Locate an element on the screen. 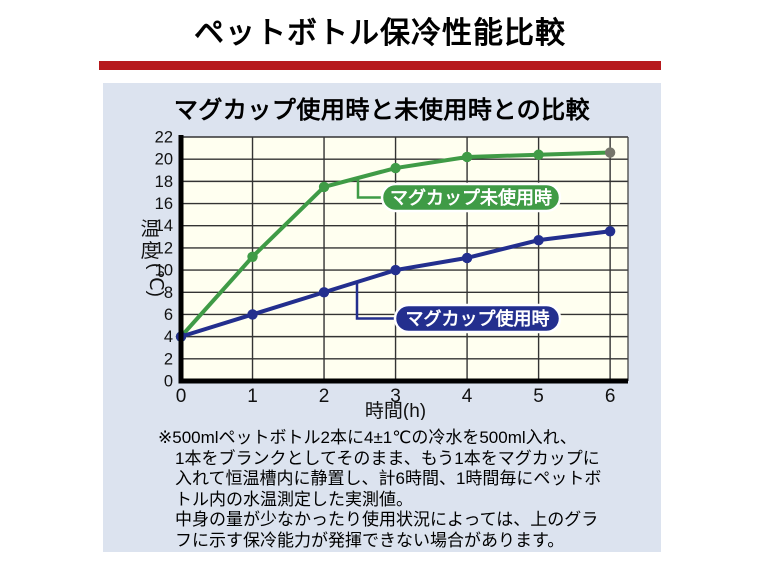 The height and width of the screenshot is (570, 760). footnote-line: フに示す保冷能力が発揮できない場合があります。 is located at coordinates (370, 540).